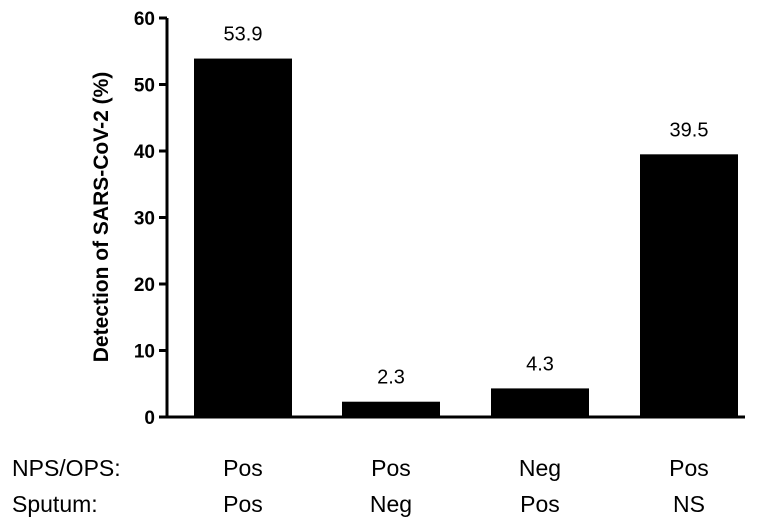 This screenshot has height=521, width=757. Describe the element at coordinates (144, 219) in the screenshot. I see `y-tick-label: 30` at that location.